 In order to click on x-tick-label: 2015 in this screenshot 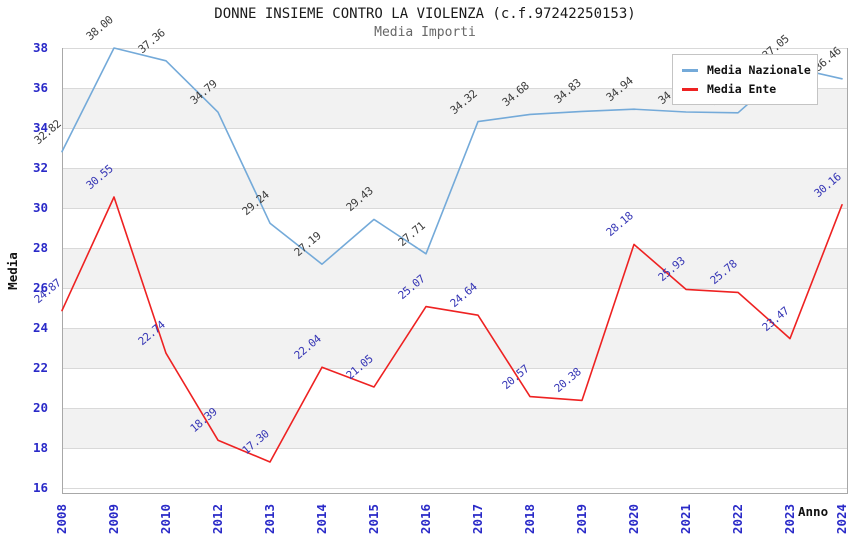, I will do `click(373, 519)`.